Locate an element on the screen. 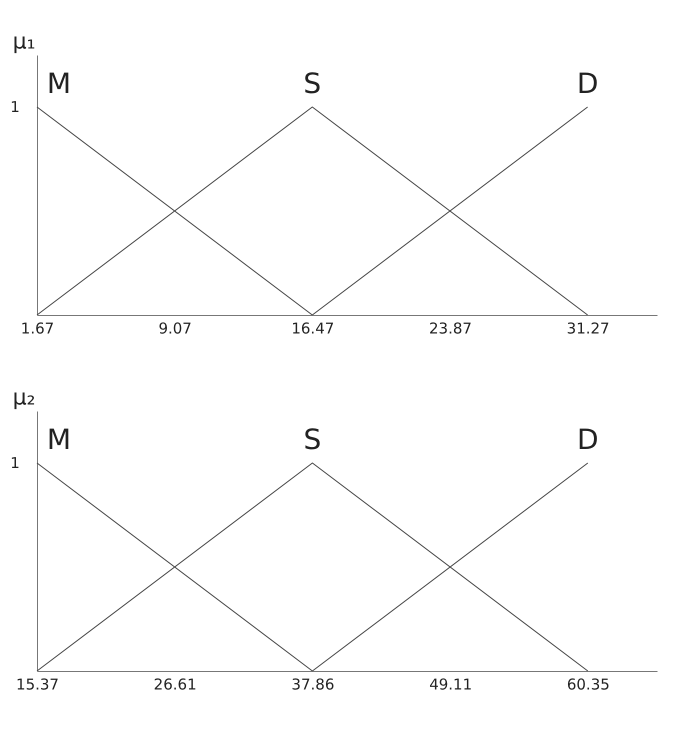 The width and height of the screenshot is (696, 735). x-tick-label: 9.07 is located at coordinates (175, 329).